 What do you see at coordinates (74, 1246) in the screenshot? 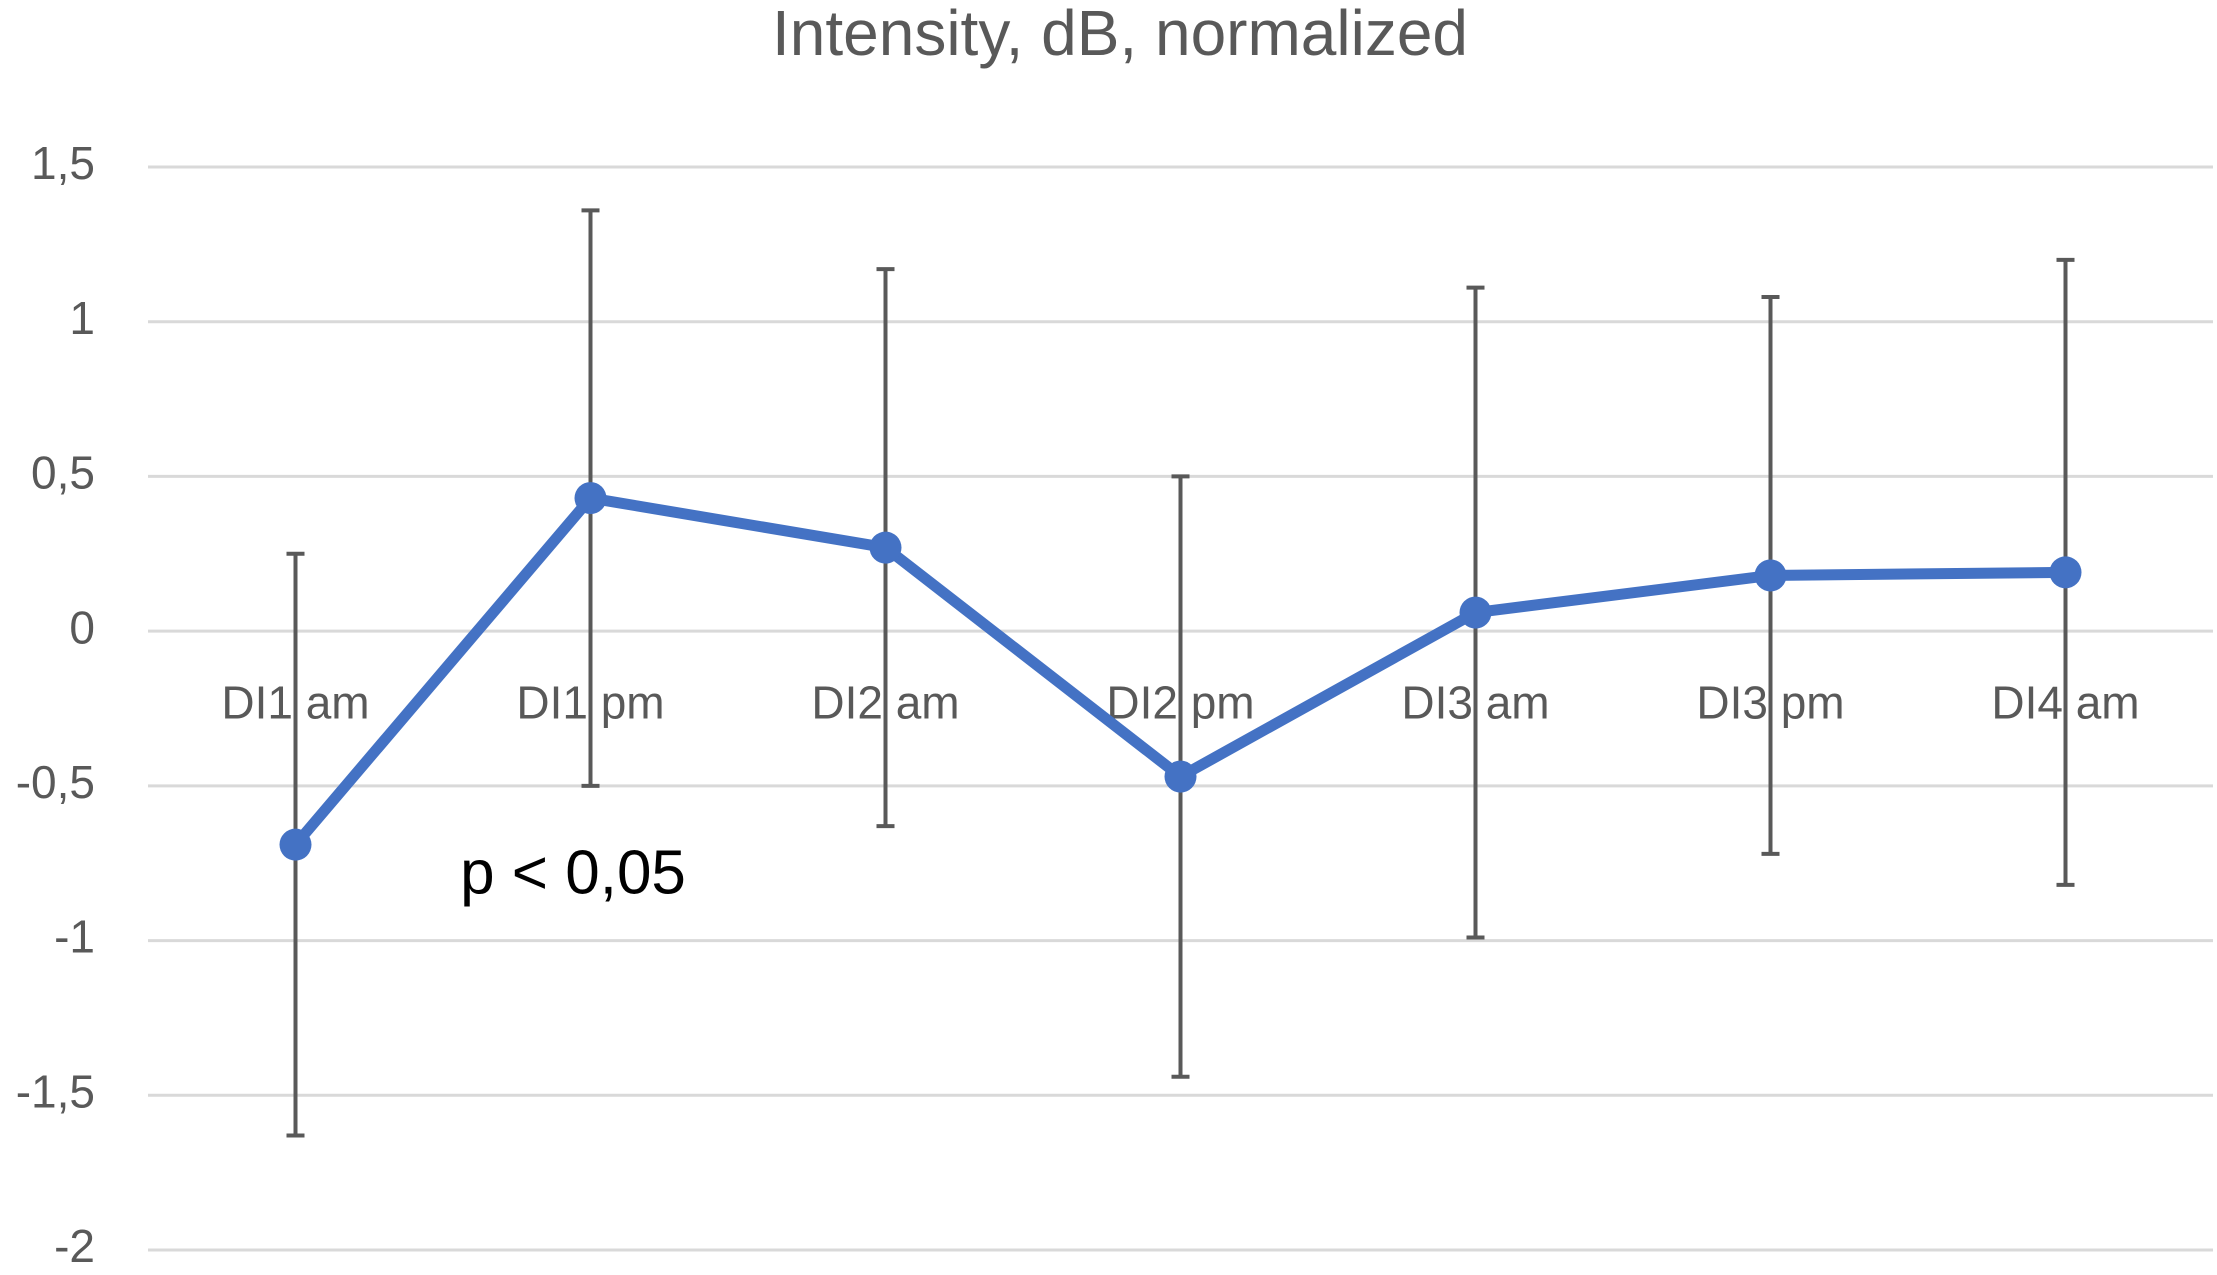
I see `y-tick-label: -2` at bounding box center [74, 1246].